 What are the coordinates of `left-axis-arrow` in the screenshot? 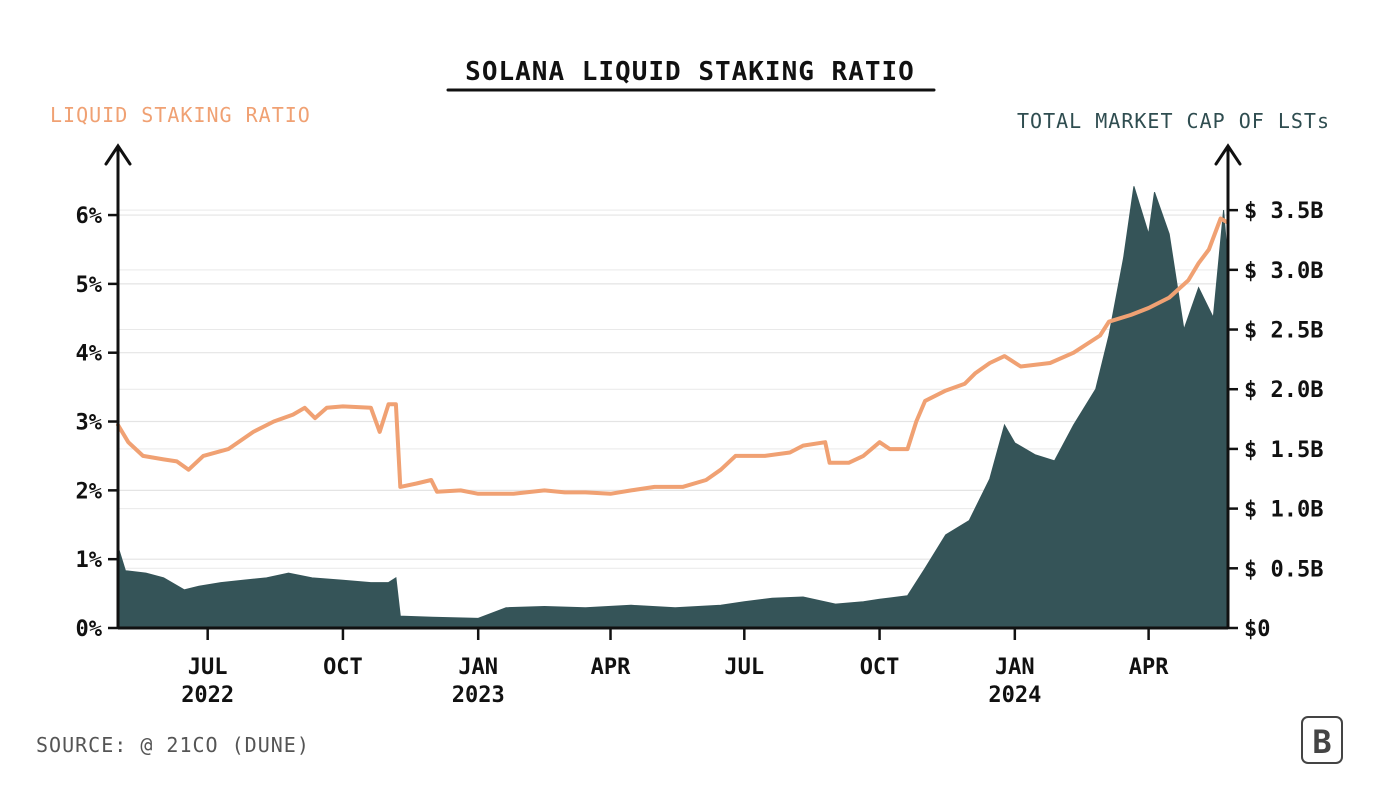 It's located at (118, 154).